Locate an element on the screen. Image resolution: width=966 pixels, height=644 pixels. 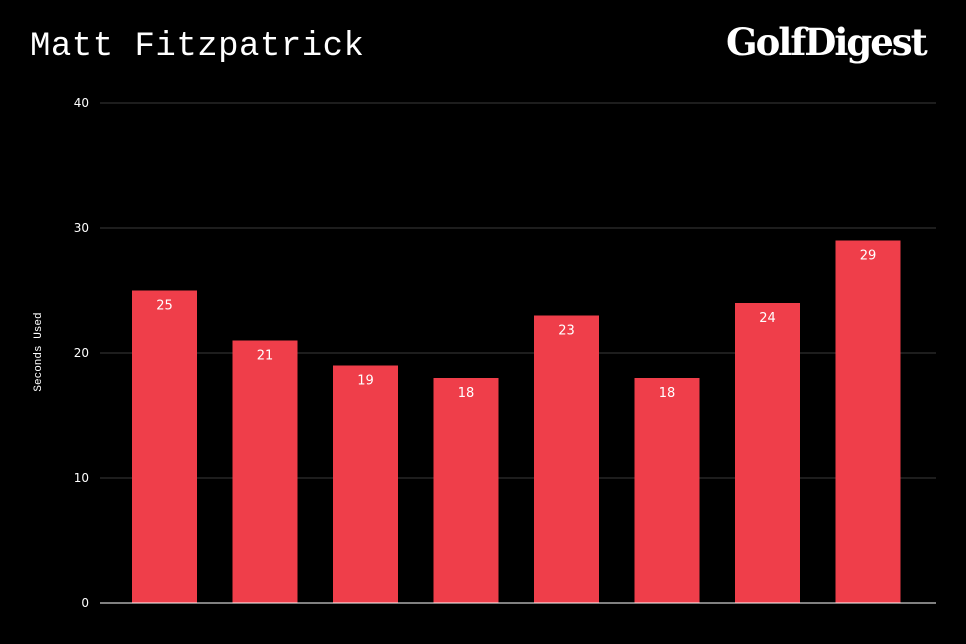
chart-title: Matt Fitzpatrick is located at coordinates (197, 47).